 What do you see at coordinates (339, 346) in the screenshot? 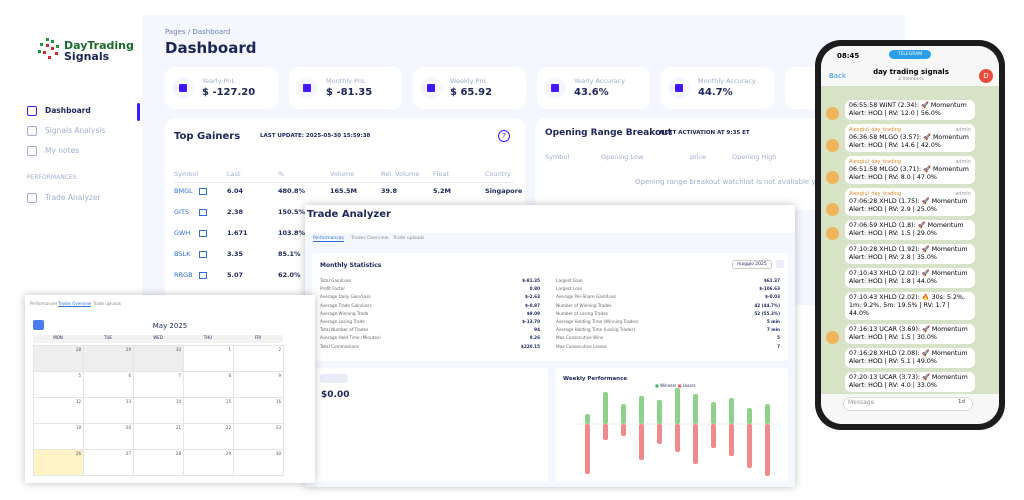
I see `stat-name: Total Commissions` at bounding box center [339, 346].